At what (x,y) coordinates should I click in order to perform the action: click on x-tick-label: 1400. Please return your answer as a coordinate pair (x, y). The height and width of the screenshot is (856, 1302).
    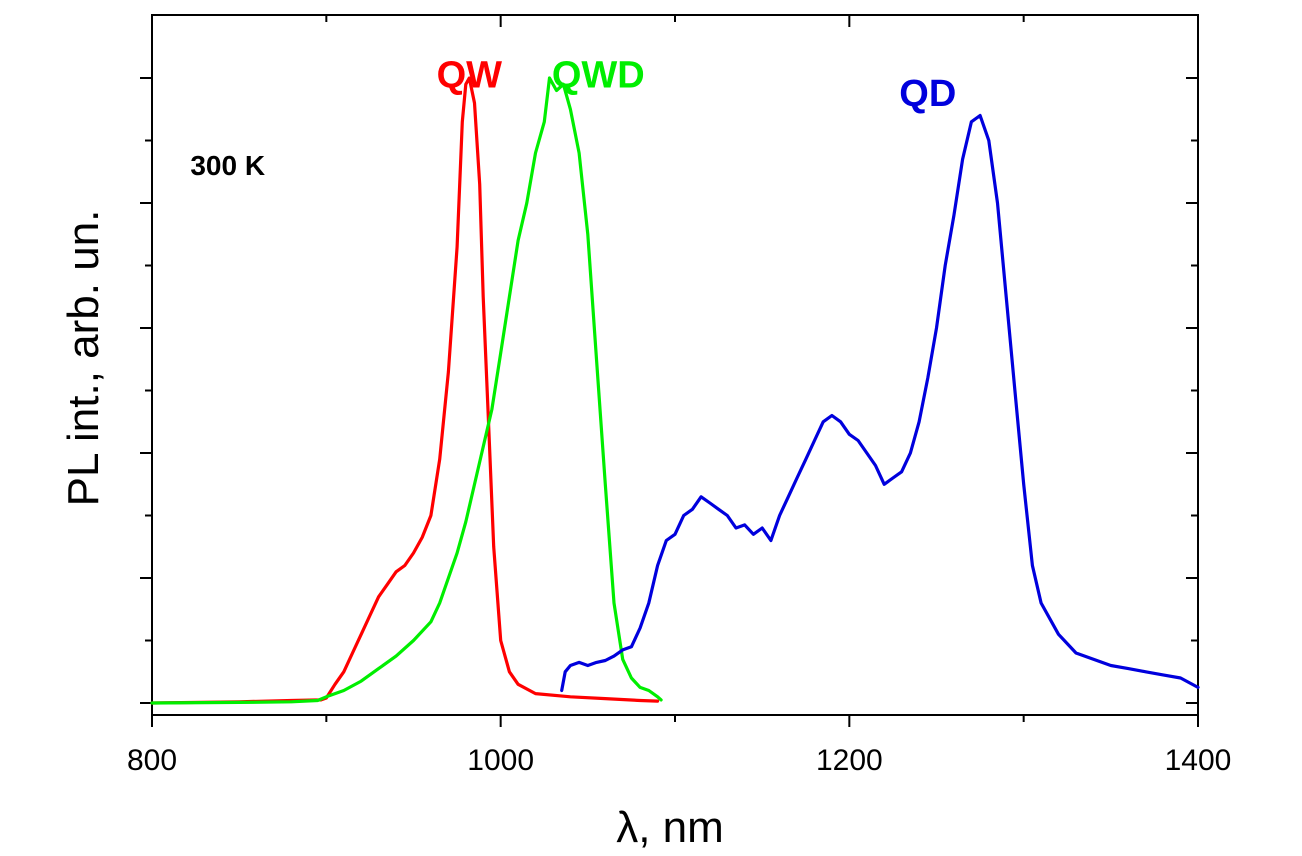
    Looking at the image, I should click on (1198, 760).